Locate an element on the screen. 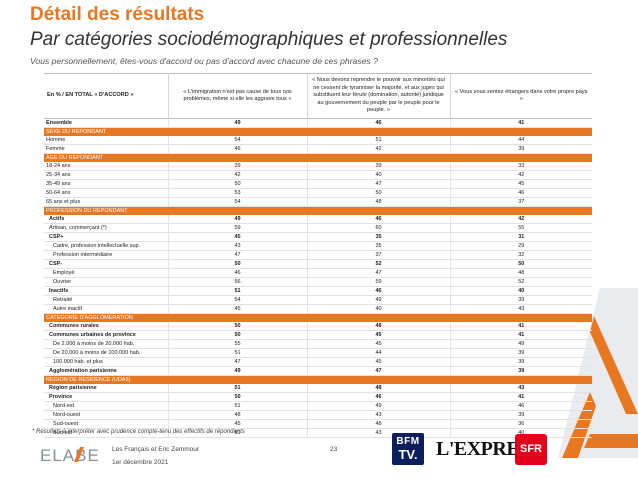  row-label: Profession intermédiaire is located at coordinates (106, 255).